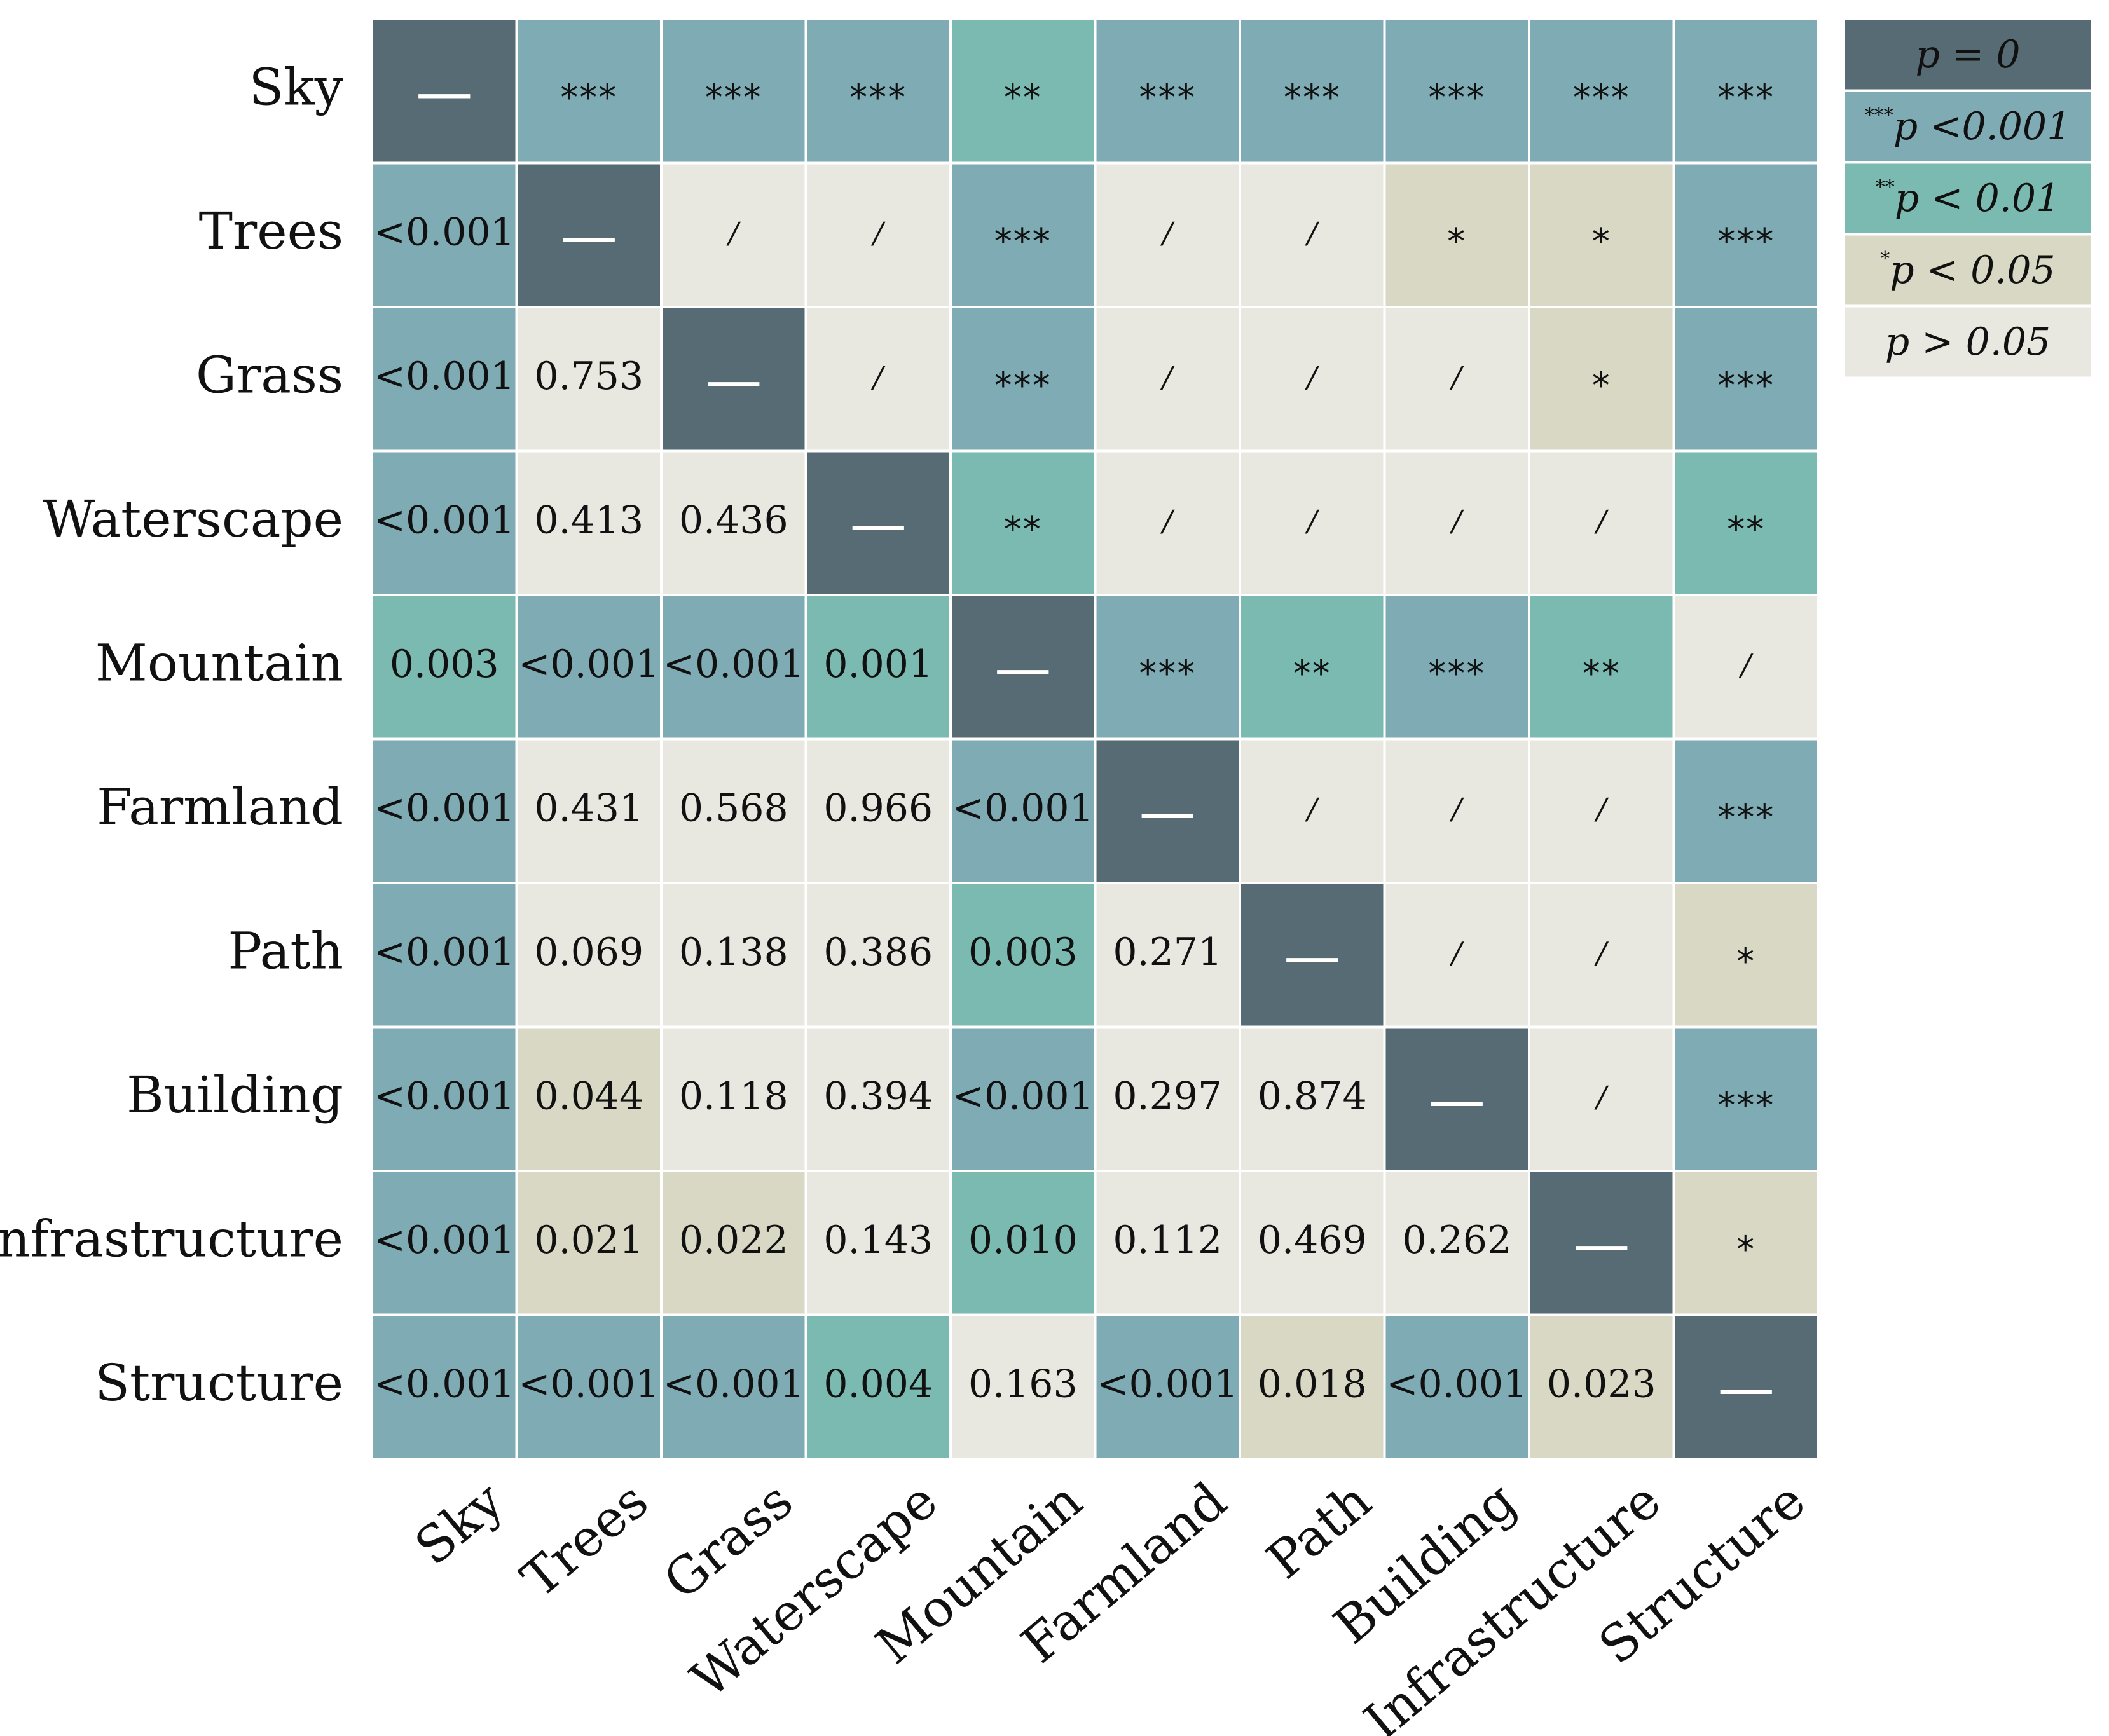  I want to click on cell-grass-structure, so click(1746, 379).